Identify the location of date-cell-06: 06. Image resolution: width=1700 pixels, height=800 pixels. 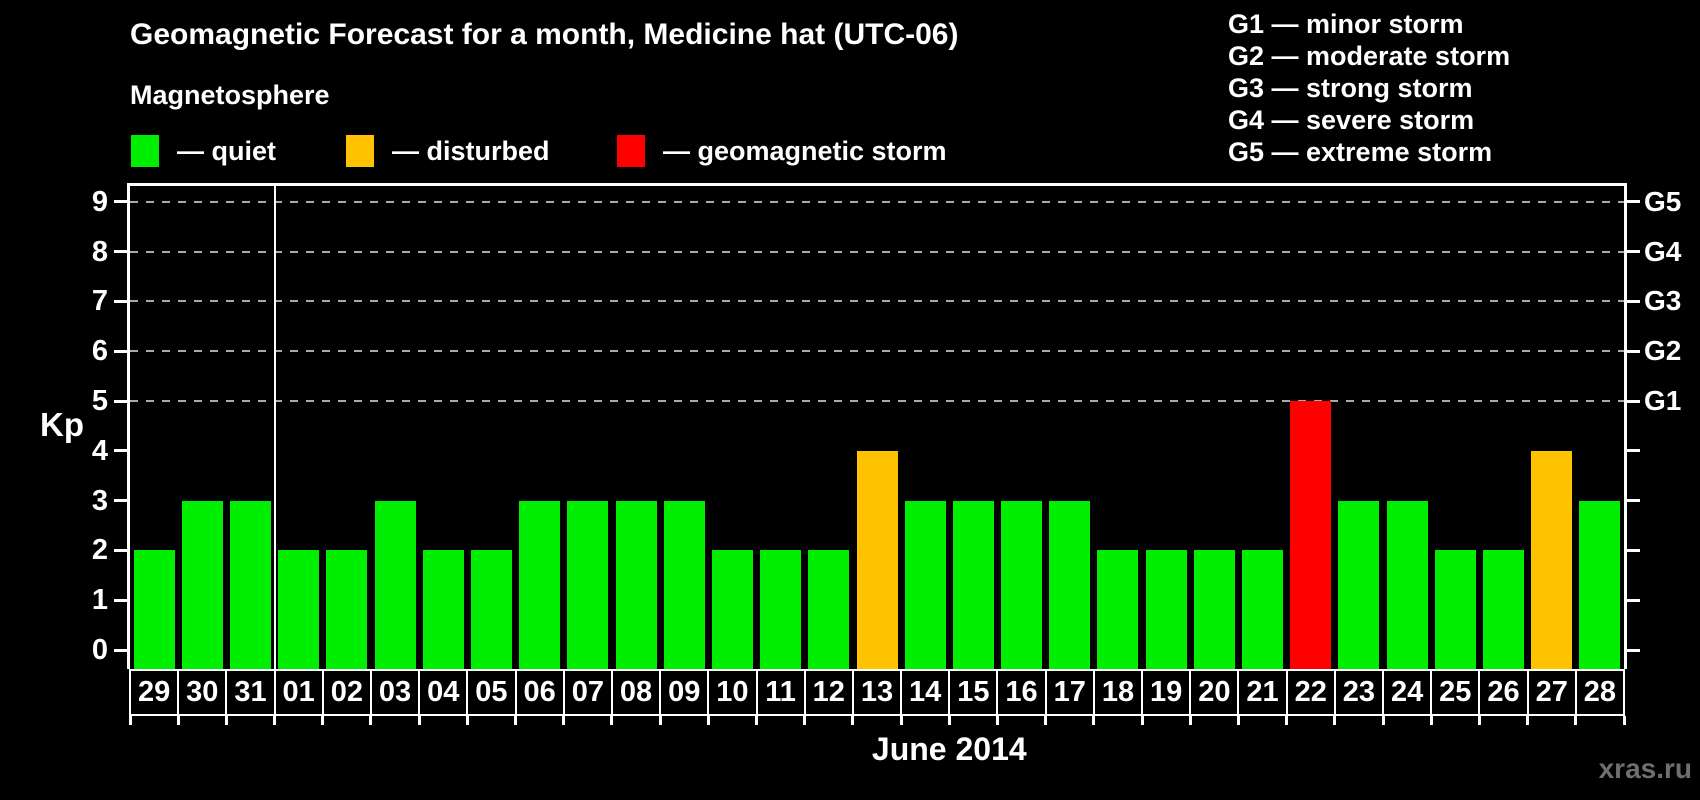
(539, 692).